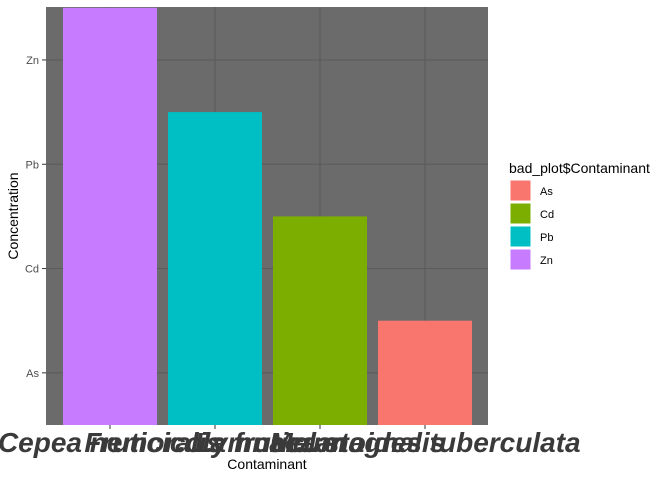 This screenshot has height=480, width=672. Describe the element at coordinates (110, 216) in the screenshot. I see `bar-zn` at that location.